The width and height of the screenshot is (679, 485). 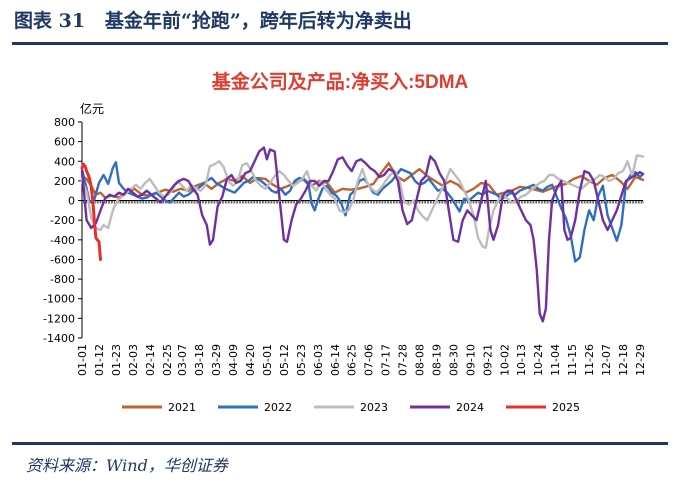 What do you see at coordinates (386, 360) in the screenshot?
I see `x-tick-label: 07-17` at bounding box center [386, 360].